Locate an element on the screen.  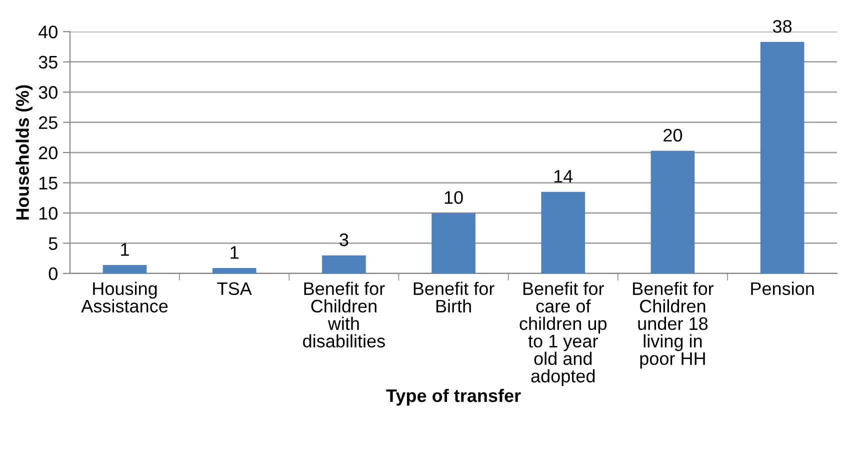
x-tick-label: Benefit for care of children up to 1 year old and adopted is located at coordinates (563, 334).